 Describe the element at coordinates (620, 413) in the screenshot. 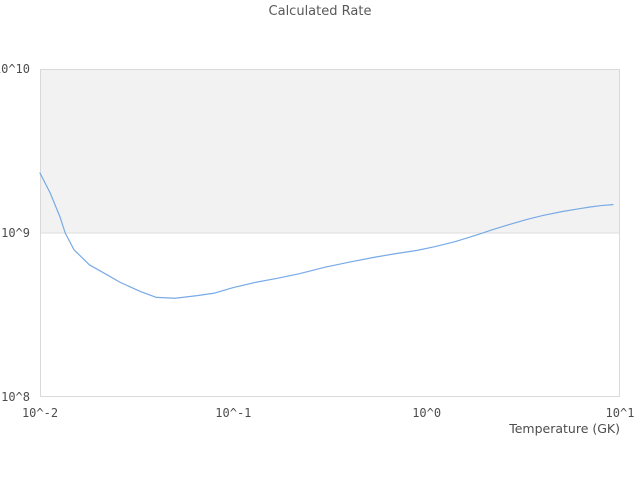

I see `x-tick-label: 10^1` at that location.